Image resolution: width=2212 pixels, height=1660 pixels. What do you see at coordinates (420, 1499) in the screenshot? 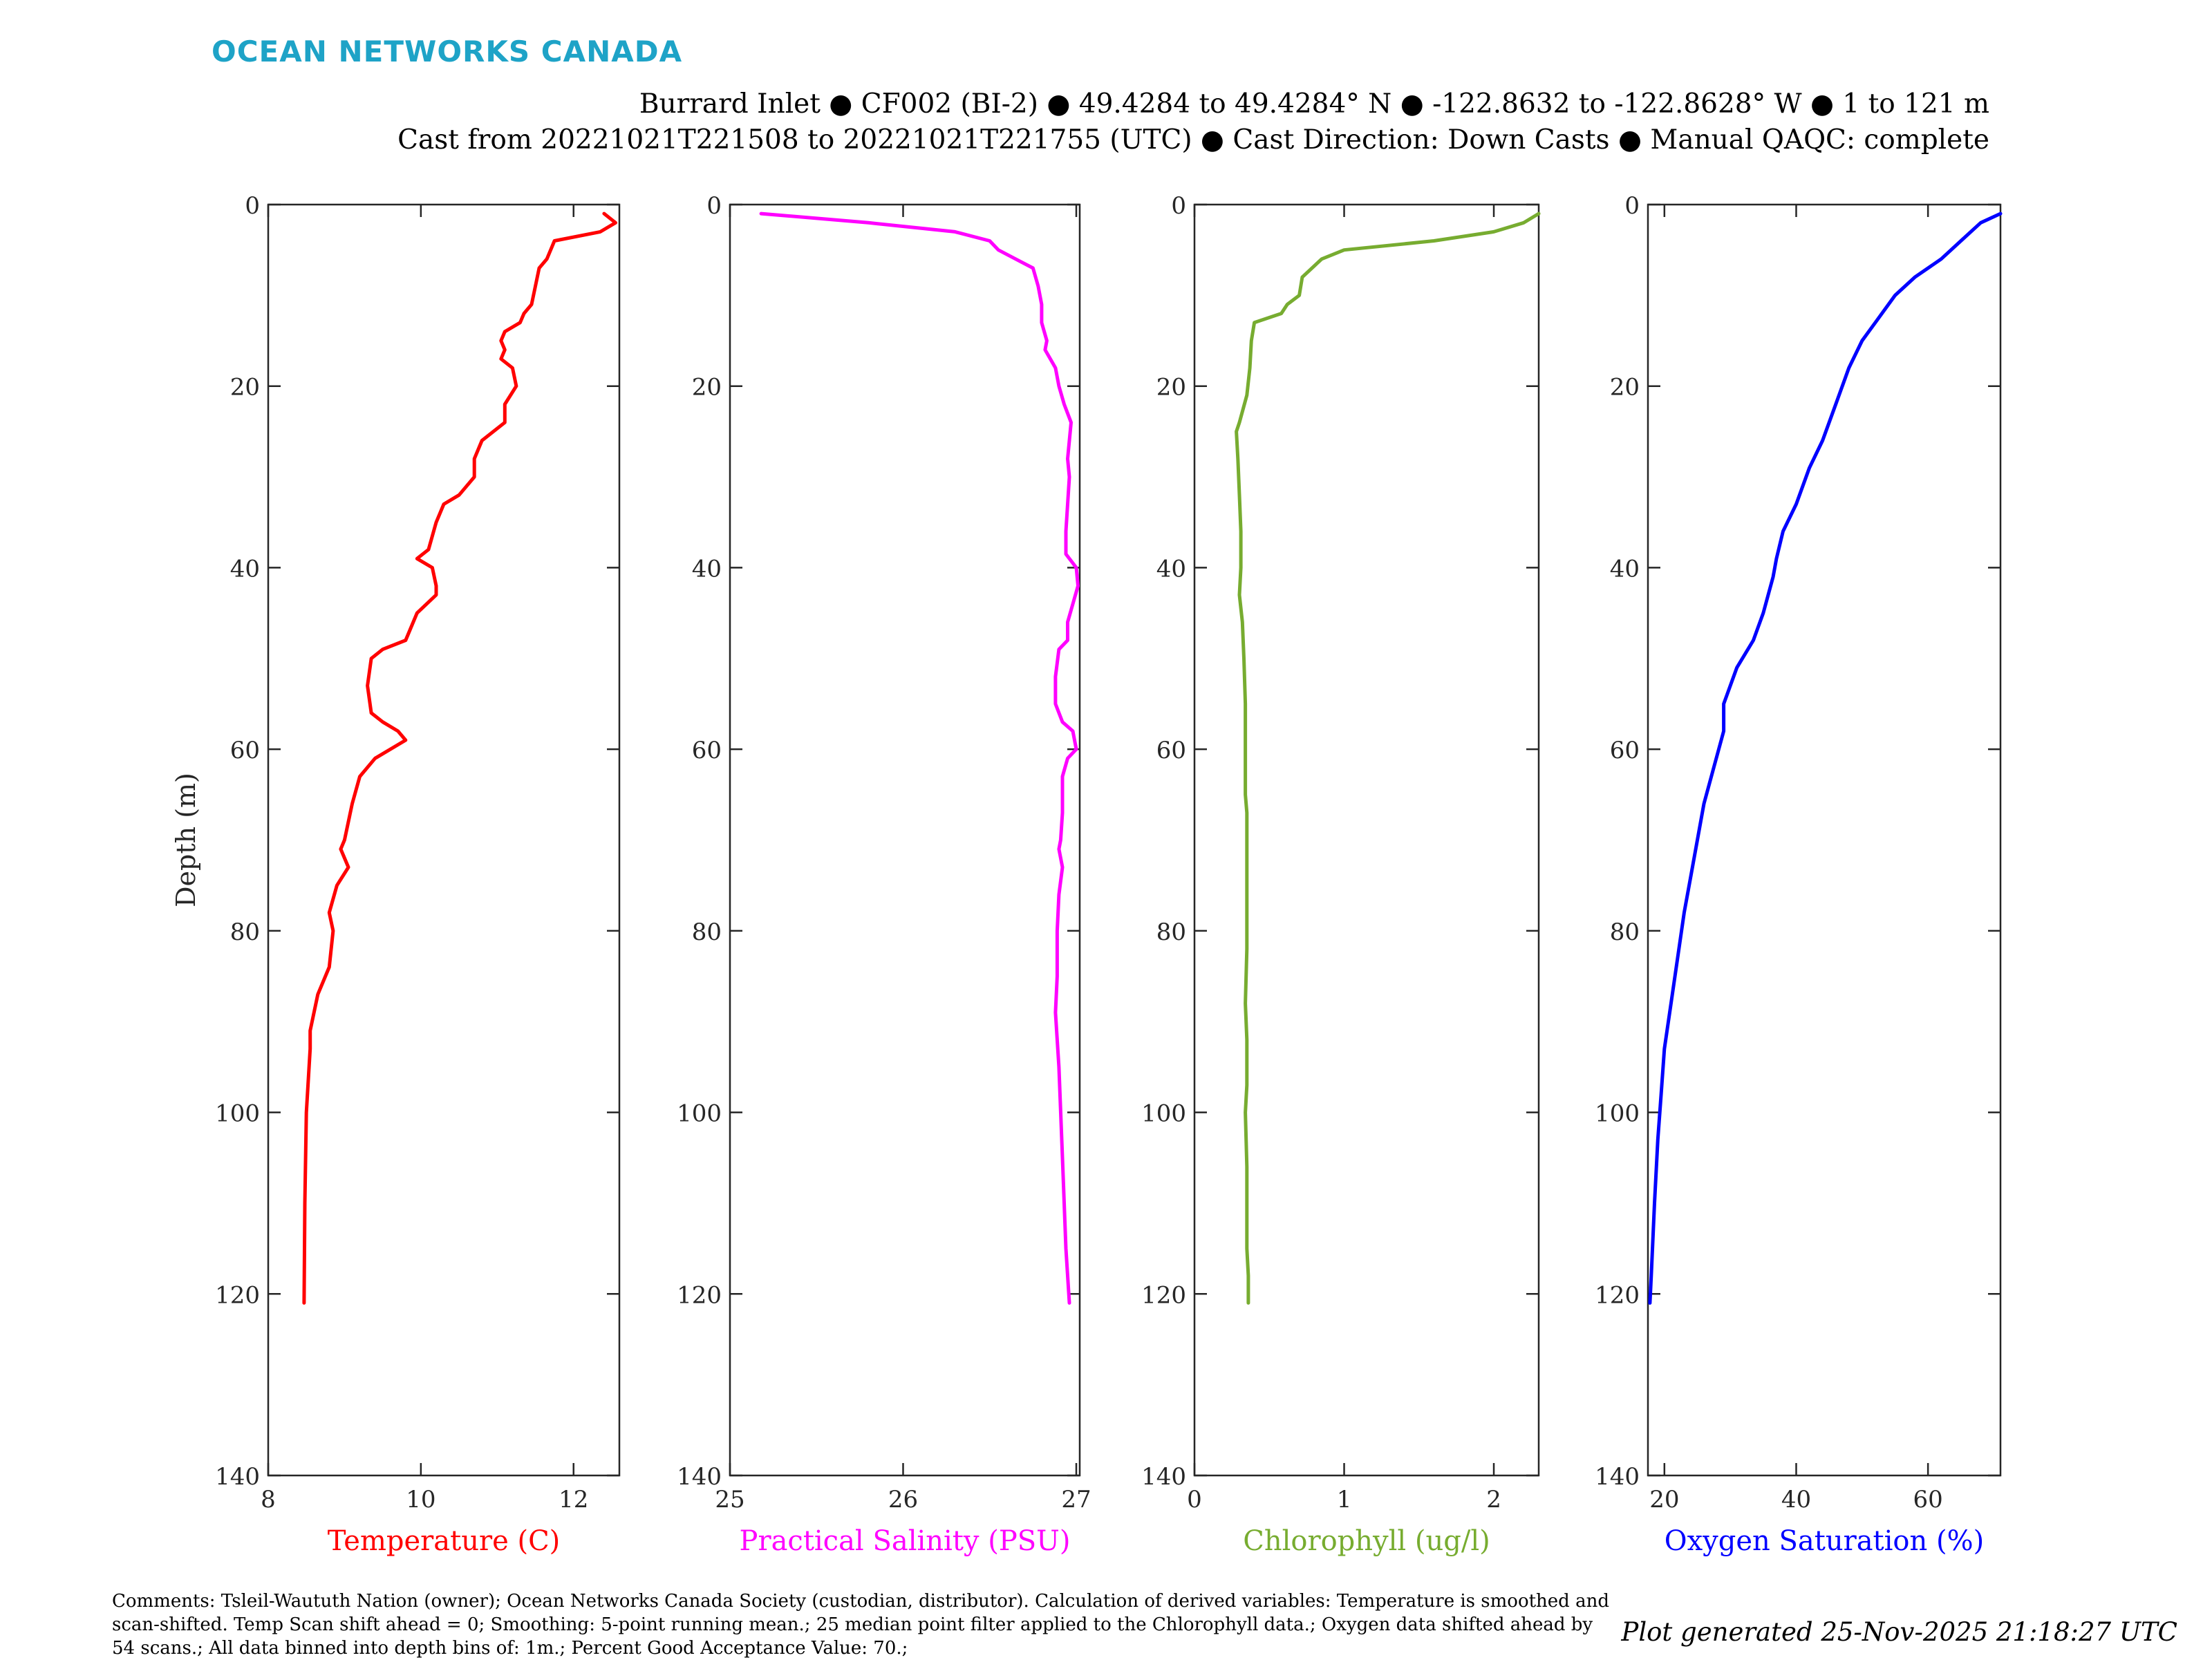
I see `x-tick-label: 10` at bounding box center [420, 1499].